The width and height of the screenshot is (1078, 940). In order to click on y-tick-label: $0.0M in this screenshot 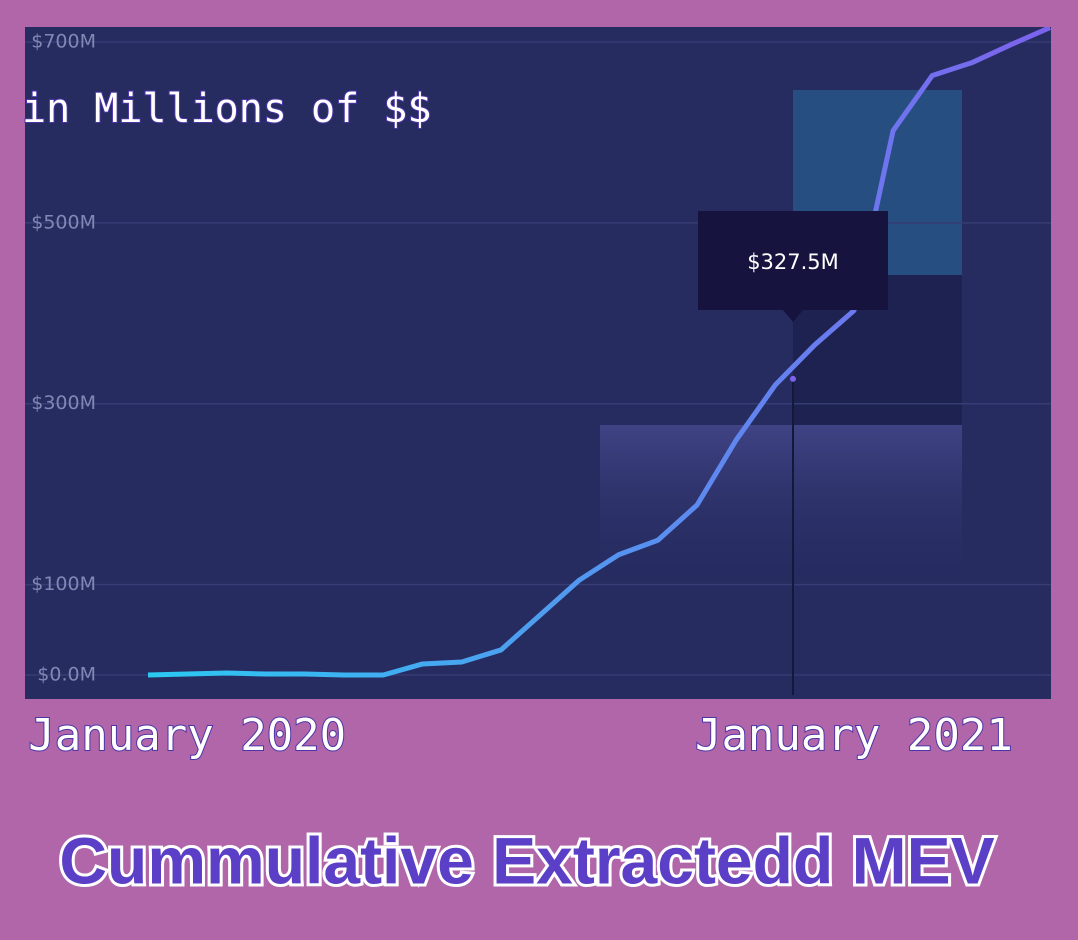, I will do `click(66, 675)`.